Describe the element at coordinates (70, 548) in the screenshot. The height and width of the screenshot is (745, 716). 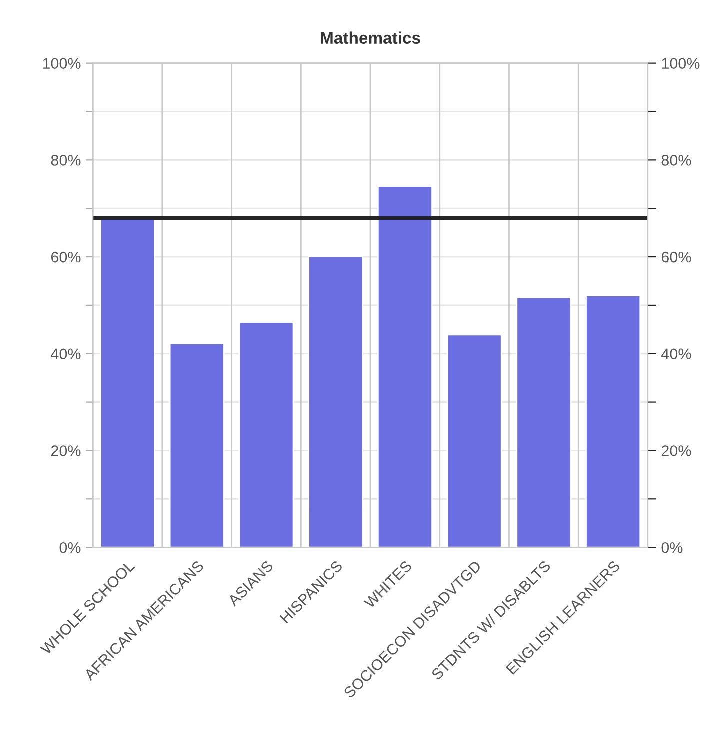
I see `y-tick-label: 0%` at that location.